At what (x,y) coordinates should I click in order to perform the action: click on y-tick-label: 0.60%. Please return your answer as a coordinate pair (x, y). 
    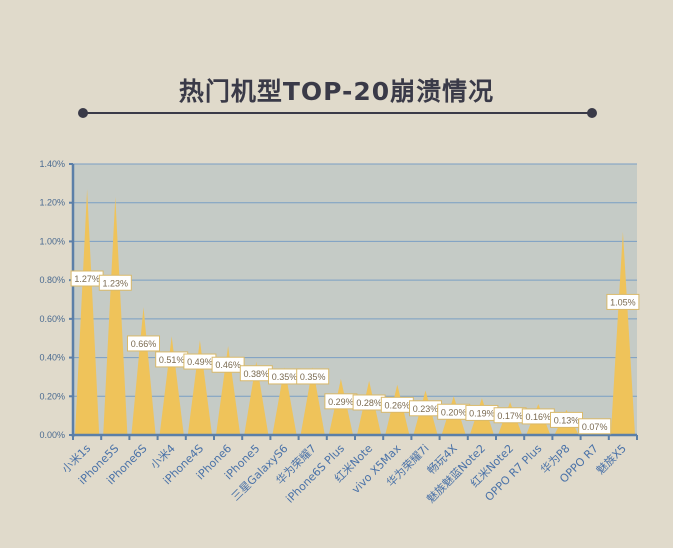
    Looking at the image, I should click on (52, 319).